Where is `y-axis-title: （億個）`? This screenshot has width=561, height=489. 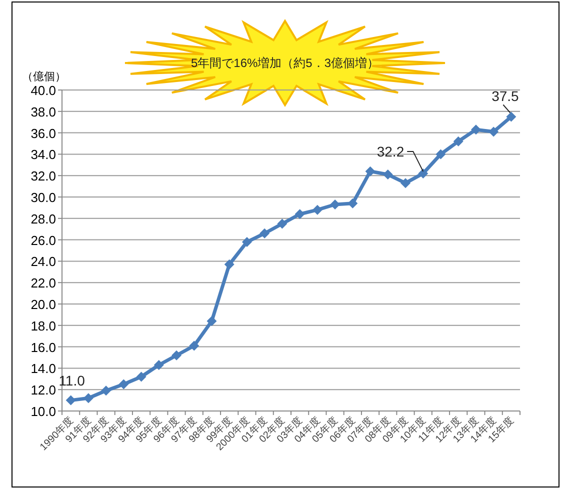
y-axis-title: （億個） is located at coordinates (44, 76).